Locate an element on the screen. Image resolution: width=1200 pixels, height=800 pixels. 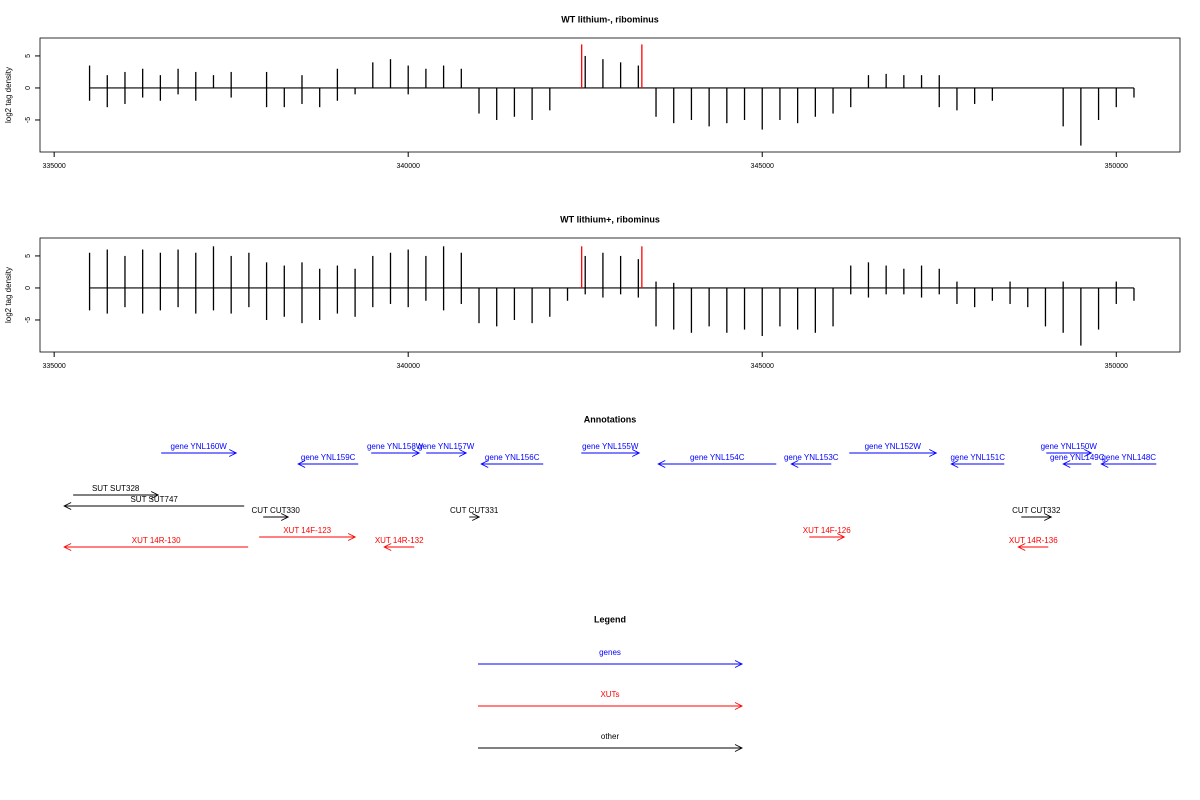
feature-label: gene YNL160W is located at coordinates (199, 446).